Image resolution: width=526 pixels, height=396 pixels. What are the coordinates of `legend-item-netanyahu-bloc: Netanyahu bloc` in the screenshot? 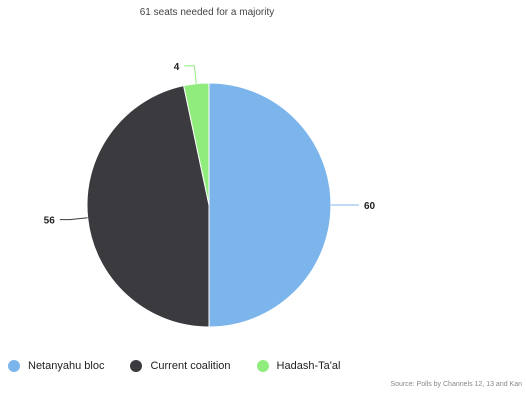 It's located at (56, 366).